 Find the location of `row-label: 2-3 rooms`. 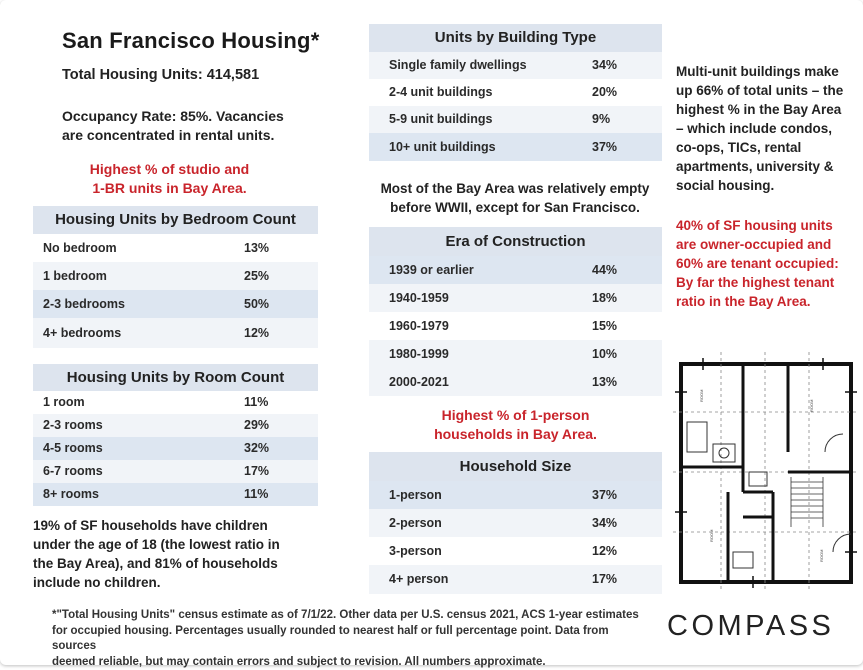

row-label: 2-3 rooms is located at coordinates (73, 425).